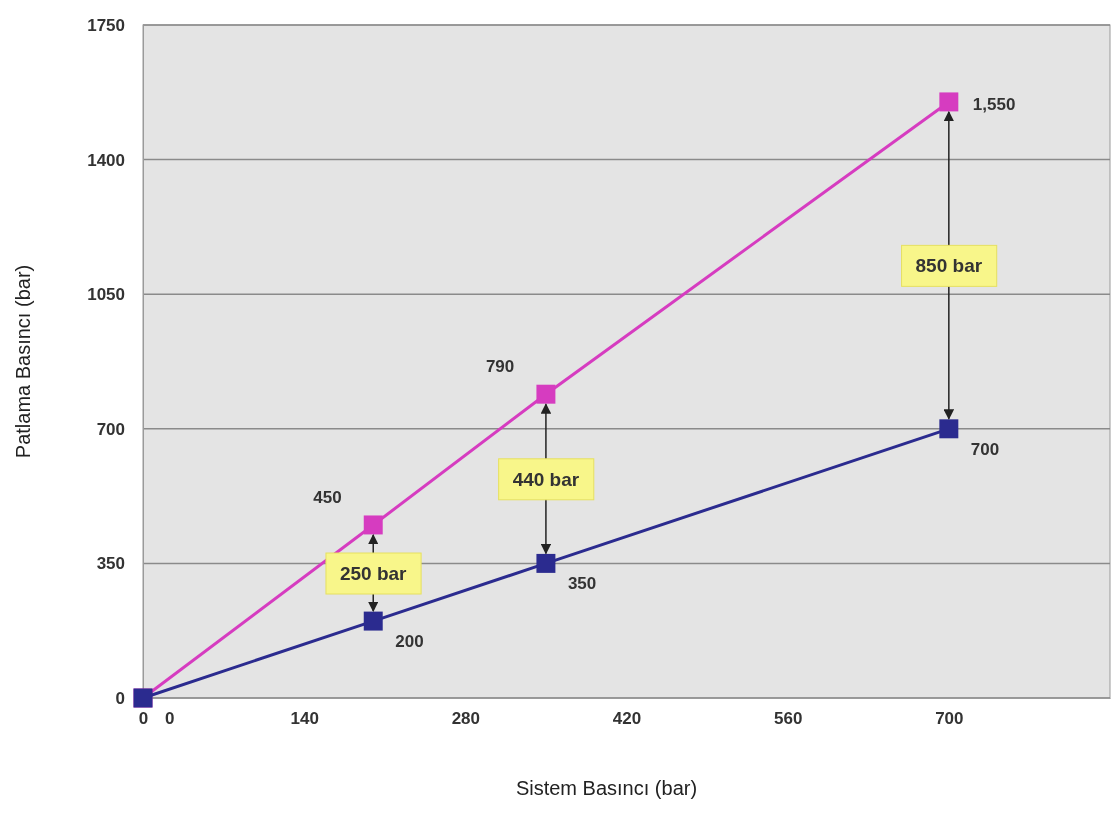 Image resolution: width=1117 pixels, height=818 pixels. Describe the element at coordinates (500, 367) in the screenshot. I see `data-label: 790` at that location.